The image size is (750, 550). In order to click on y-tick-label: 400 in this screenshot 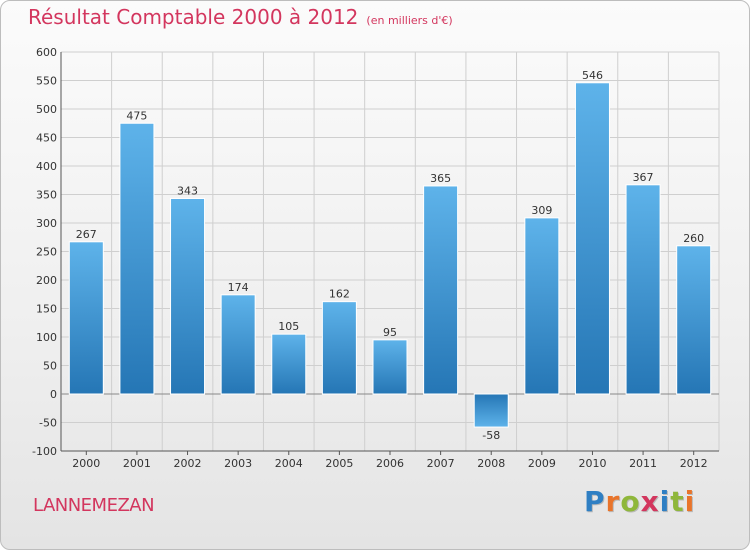, I will do `click(46, 166)`.